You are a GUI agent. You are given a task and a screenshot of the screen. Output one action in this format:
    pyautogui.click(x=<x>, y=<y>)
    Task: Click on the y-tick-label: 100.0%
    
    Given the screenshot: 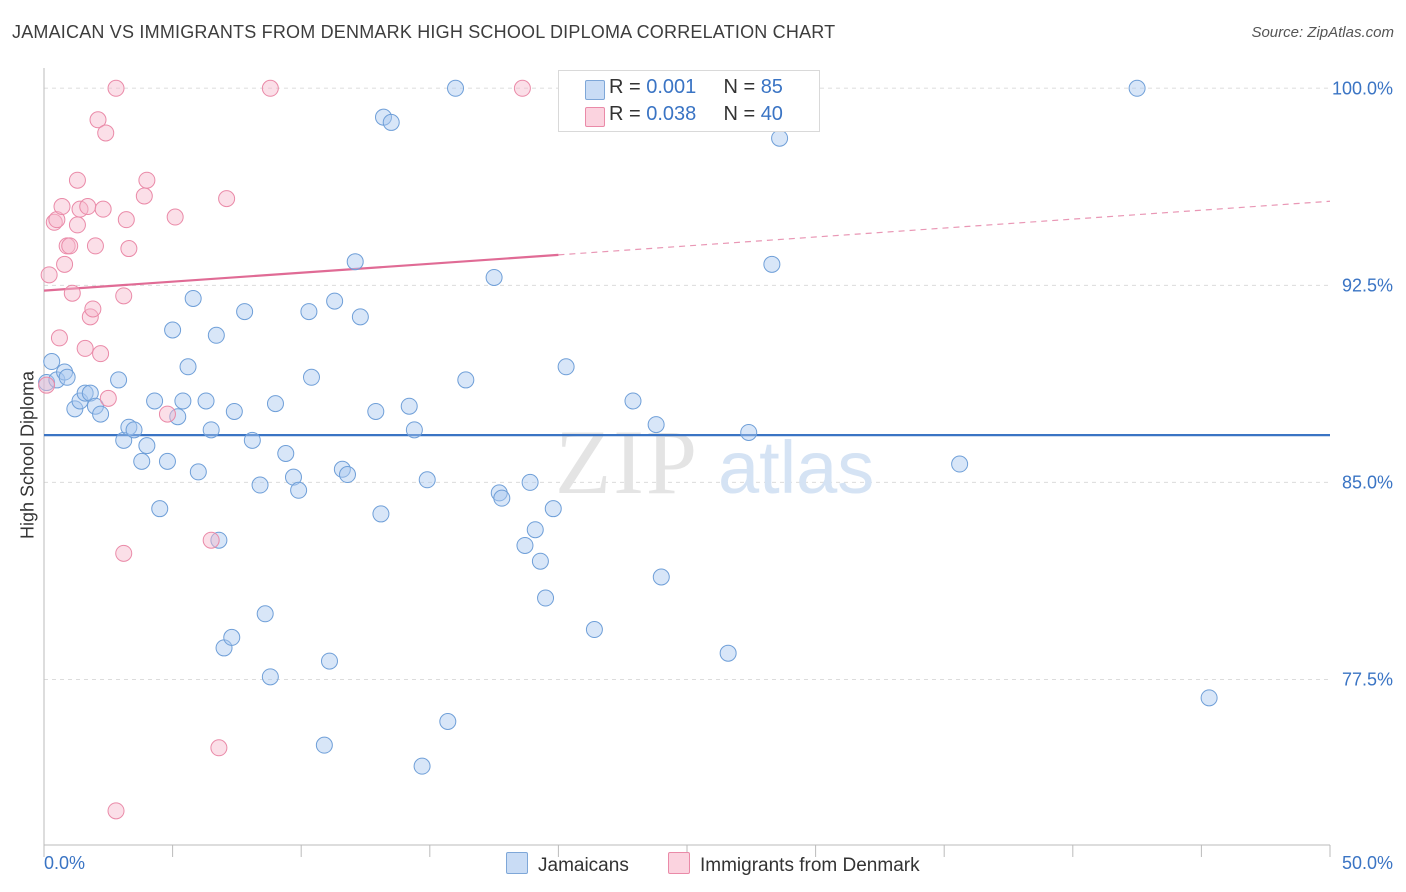 What is the action you would take?
    pyautogui.click(x=1362, y=88)
    